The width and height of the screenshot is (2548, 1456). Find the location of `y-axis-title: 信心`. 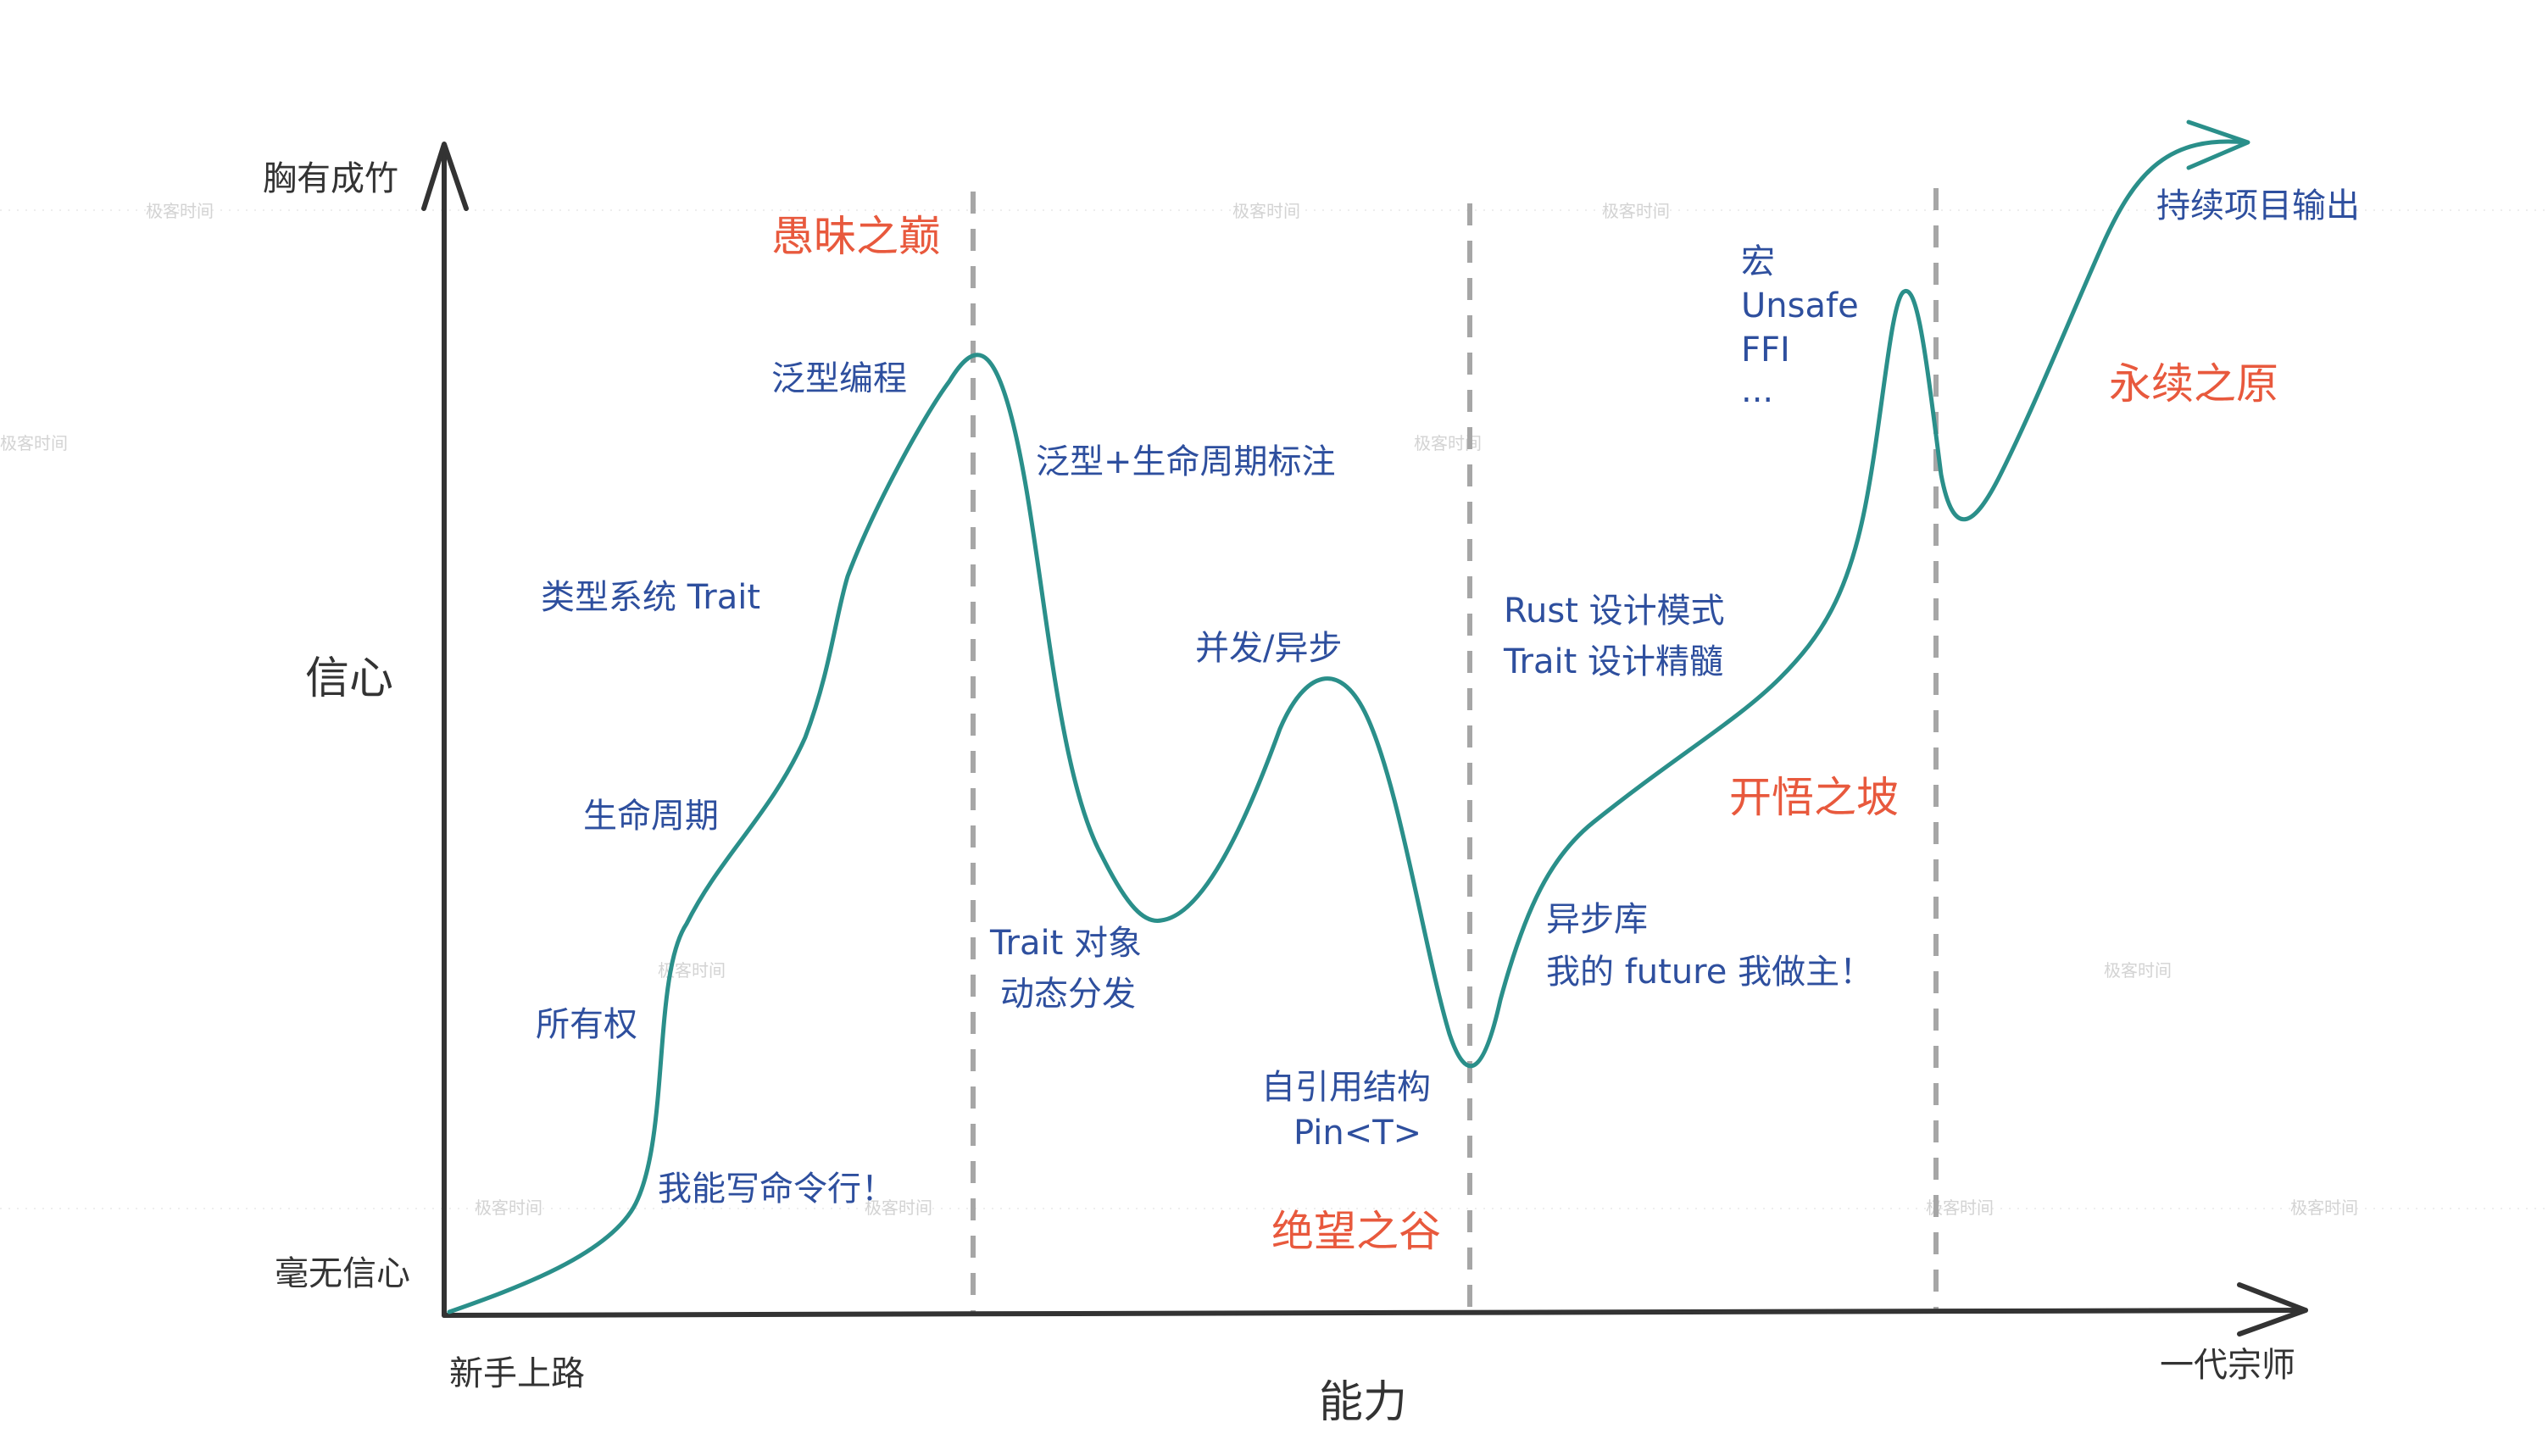

y-axis-title: 信心 is located at coordinates (349, 678).